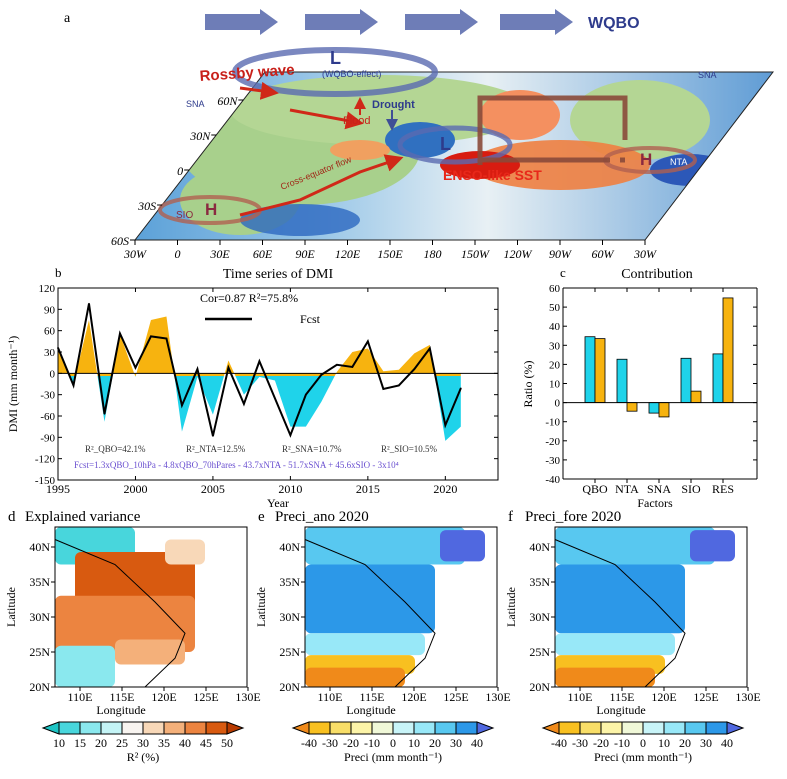  What do you see at coordinates (330, 743) in the screenshot?
I see `colorbar-tick-label: -30` at bounding box center [330, 743].